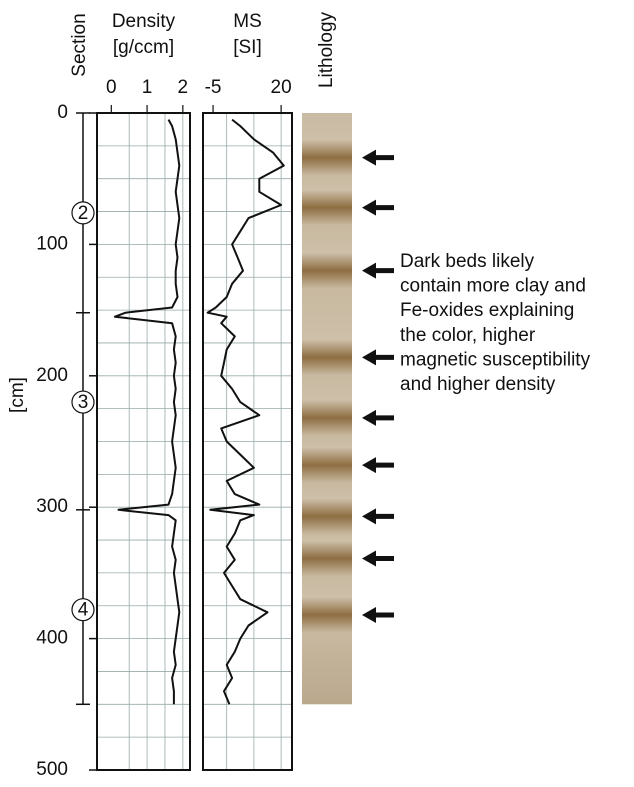 The image size is (634, 787). I want to click on annotation-line: Fe-oxides explaining, so click(487, 310).